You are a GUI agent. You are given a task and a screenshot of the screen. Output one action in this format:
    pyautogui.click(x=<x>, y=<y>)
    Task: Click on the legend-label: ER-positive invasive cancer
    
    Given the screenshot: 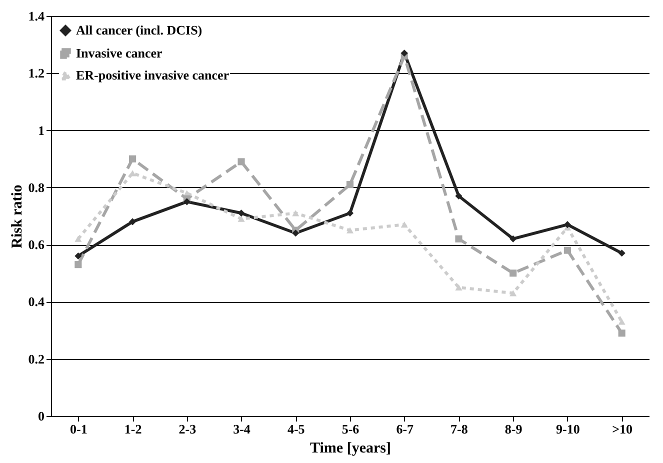 What is the action you would take?
    pyautogui.click(x=153, y=75)
    